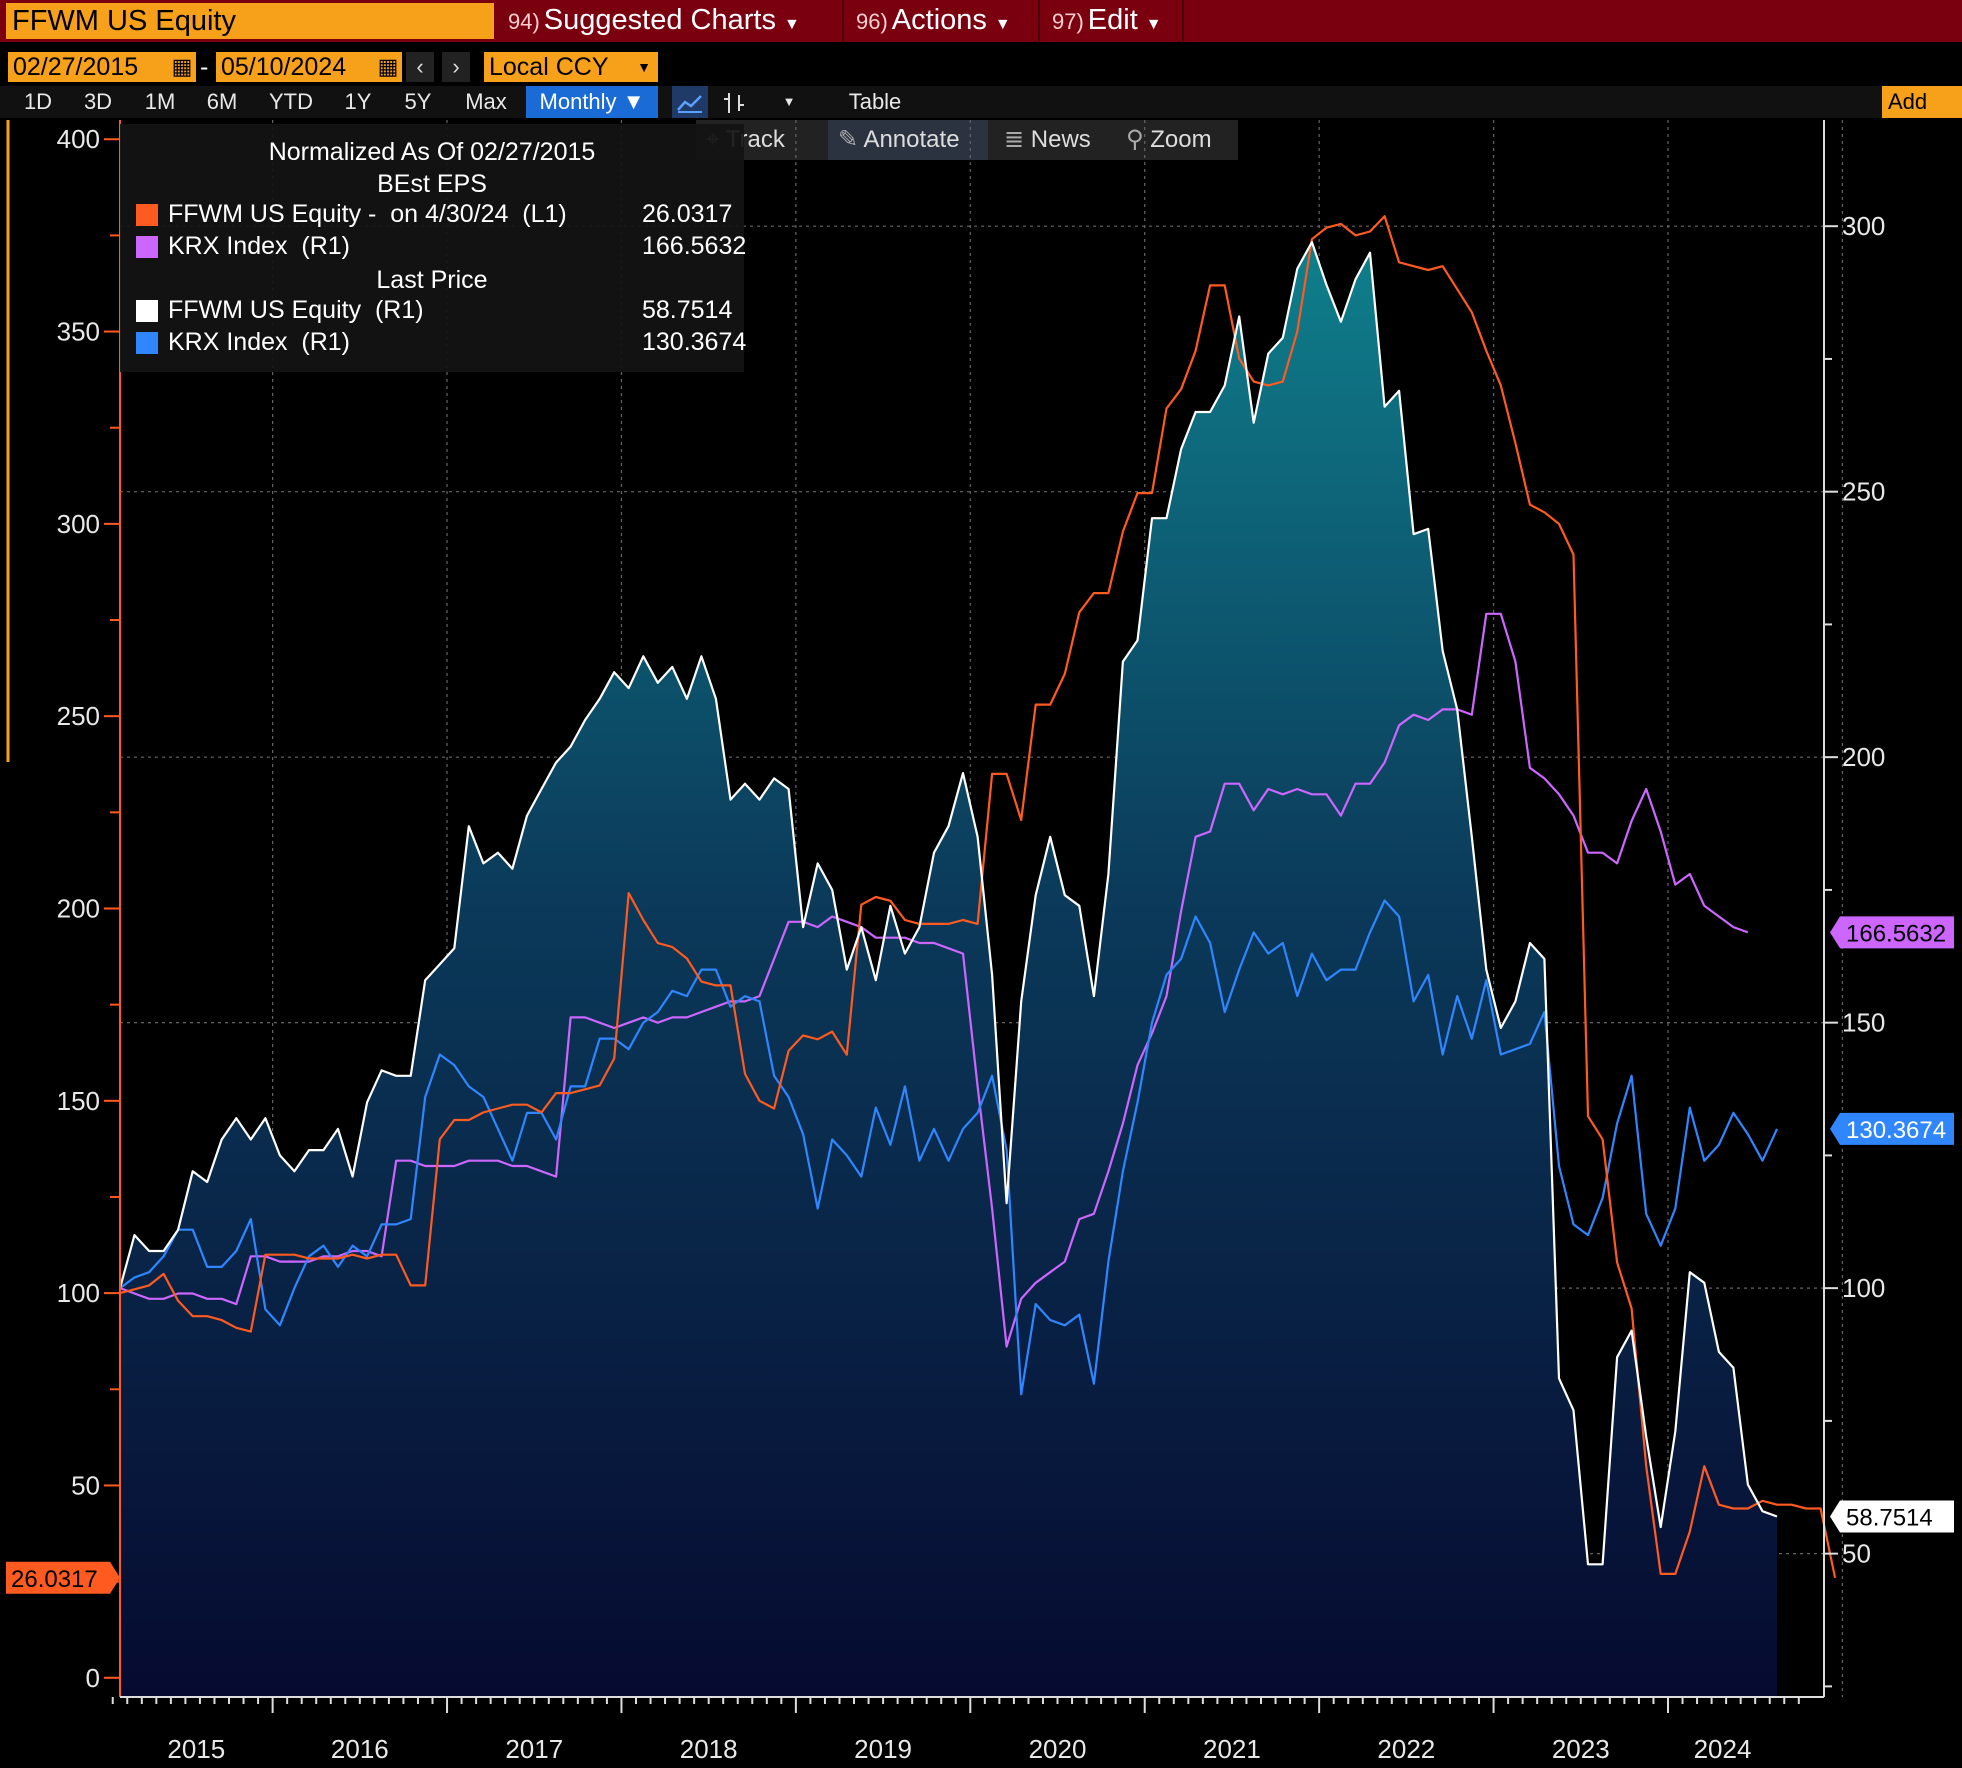  I want to click on suggested-charts-button: 94) Suggested Charts ▼, so click(654, 21).